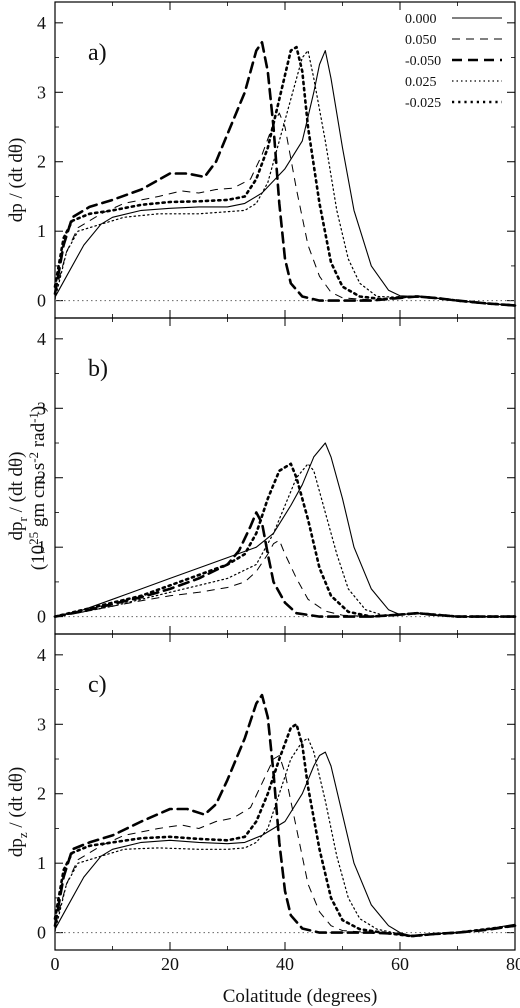  I want to click on y-axis-title: dpr / (dt dθ), so click(18, 496).